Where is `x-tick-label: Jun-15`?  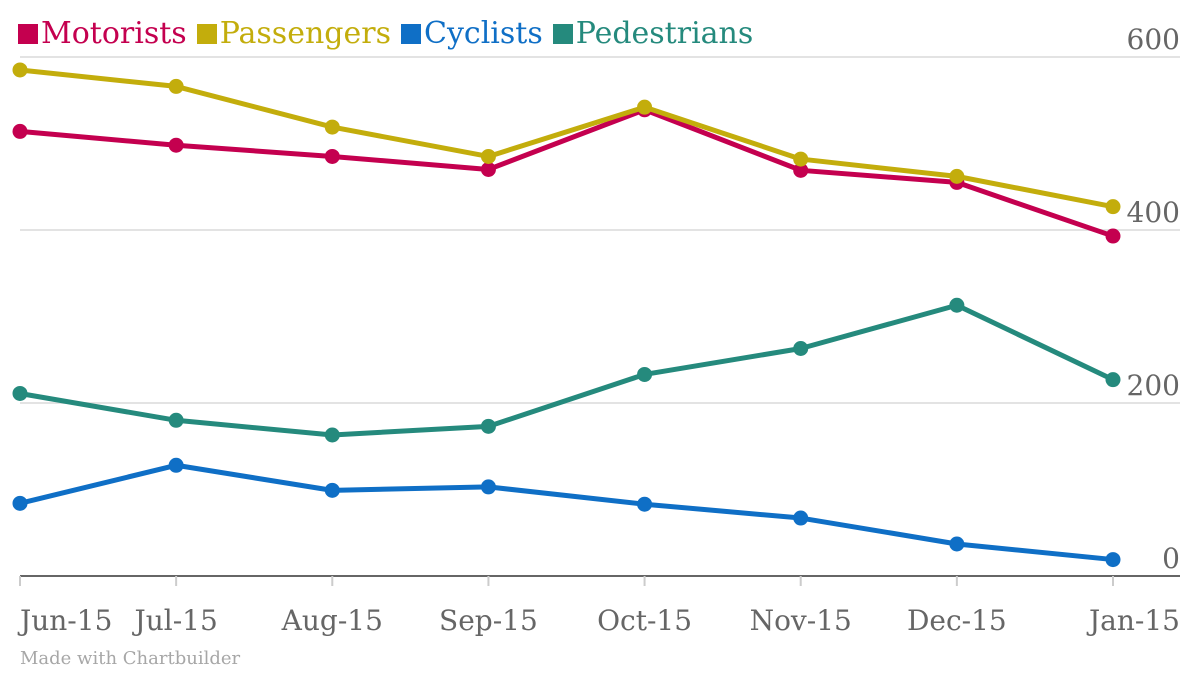 x-tick-label: Jun-15 is located at coordinates (64, 620).